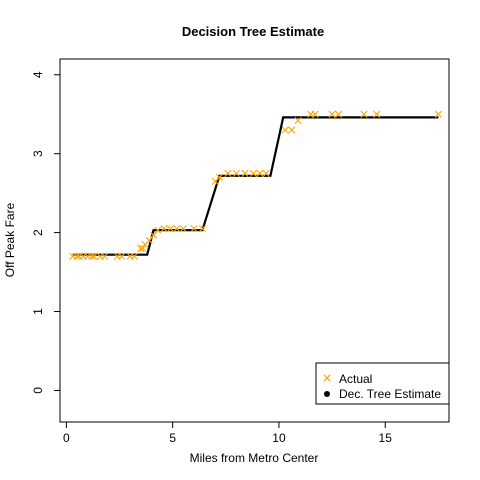  Describe the element at coordinates (390, 394) in the screenshot. I see `legend-label-tree: Dec. Tree Estimate` at that location.